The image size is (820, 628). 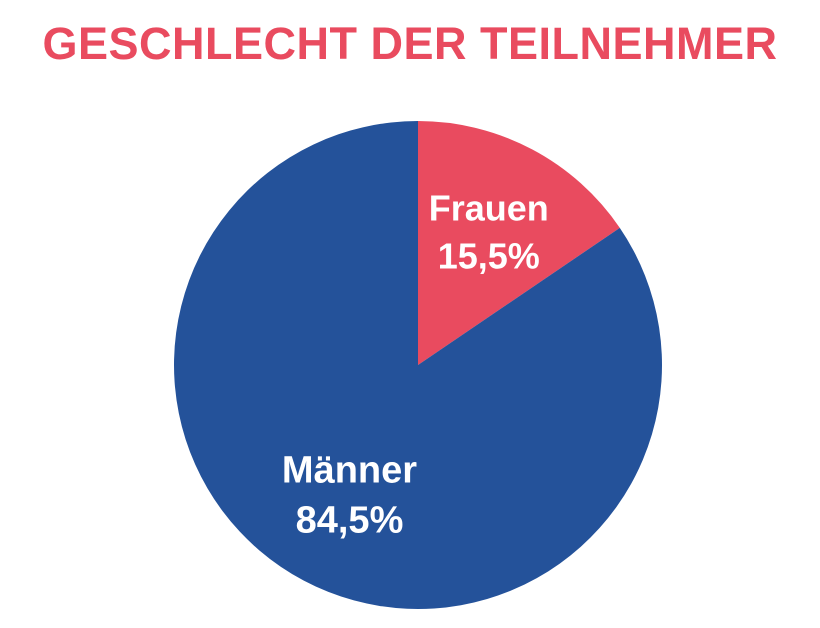 I want to click on pie-slice-frauen, so click(x=519, y=243).